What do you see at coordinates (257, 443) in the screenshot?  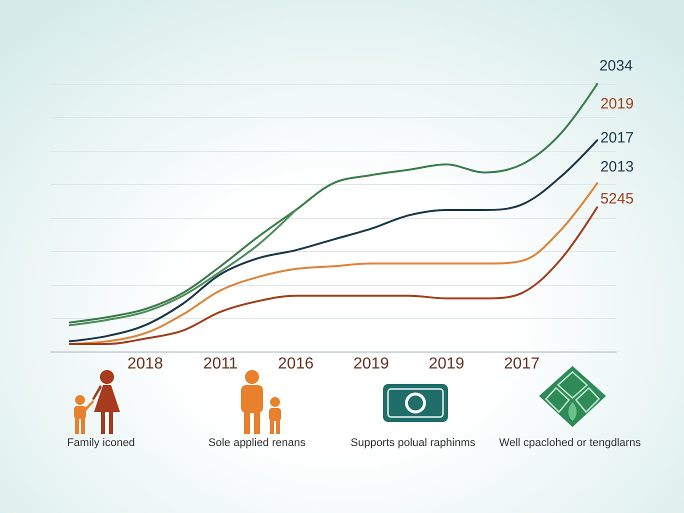 I see `text: Sole applied renans` at bounding box center [257, 443].